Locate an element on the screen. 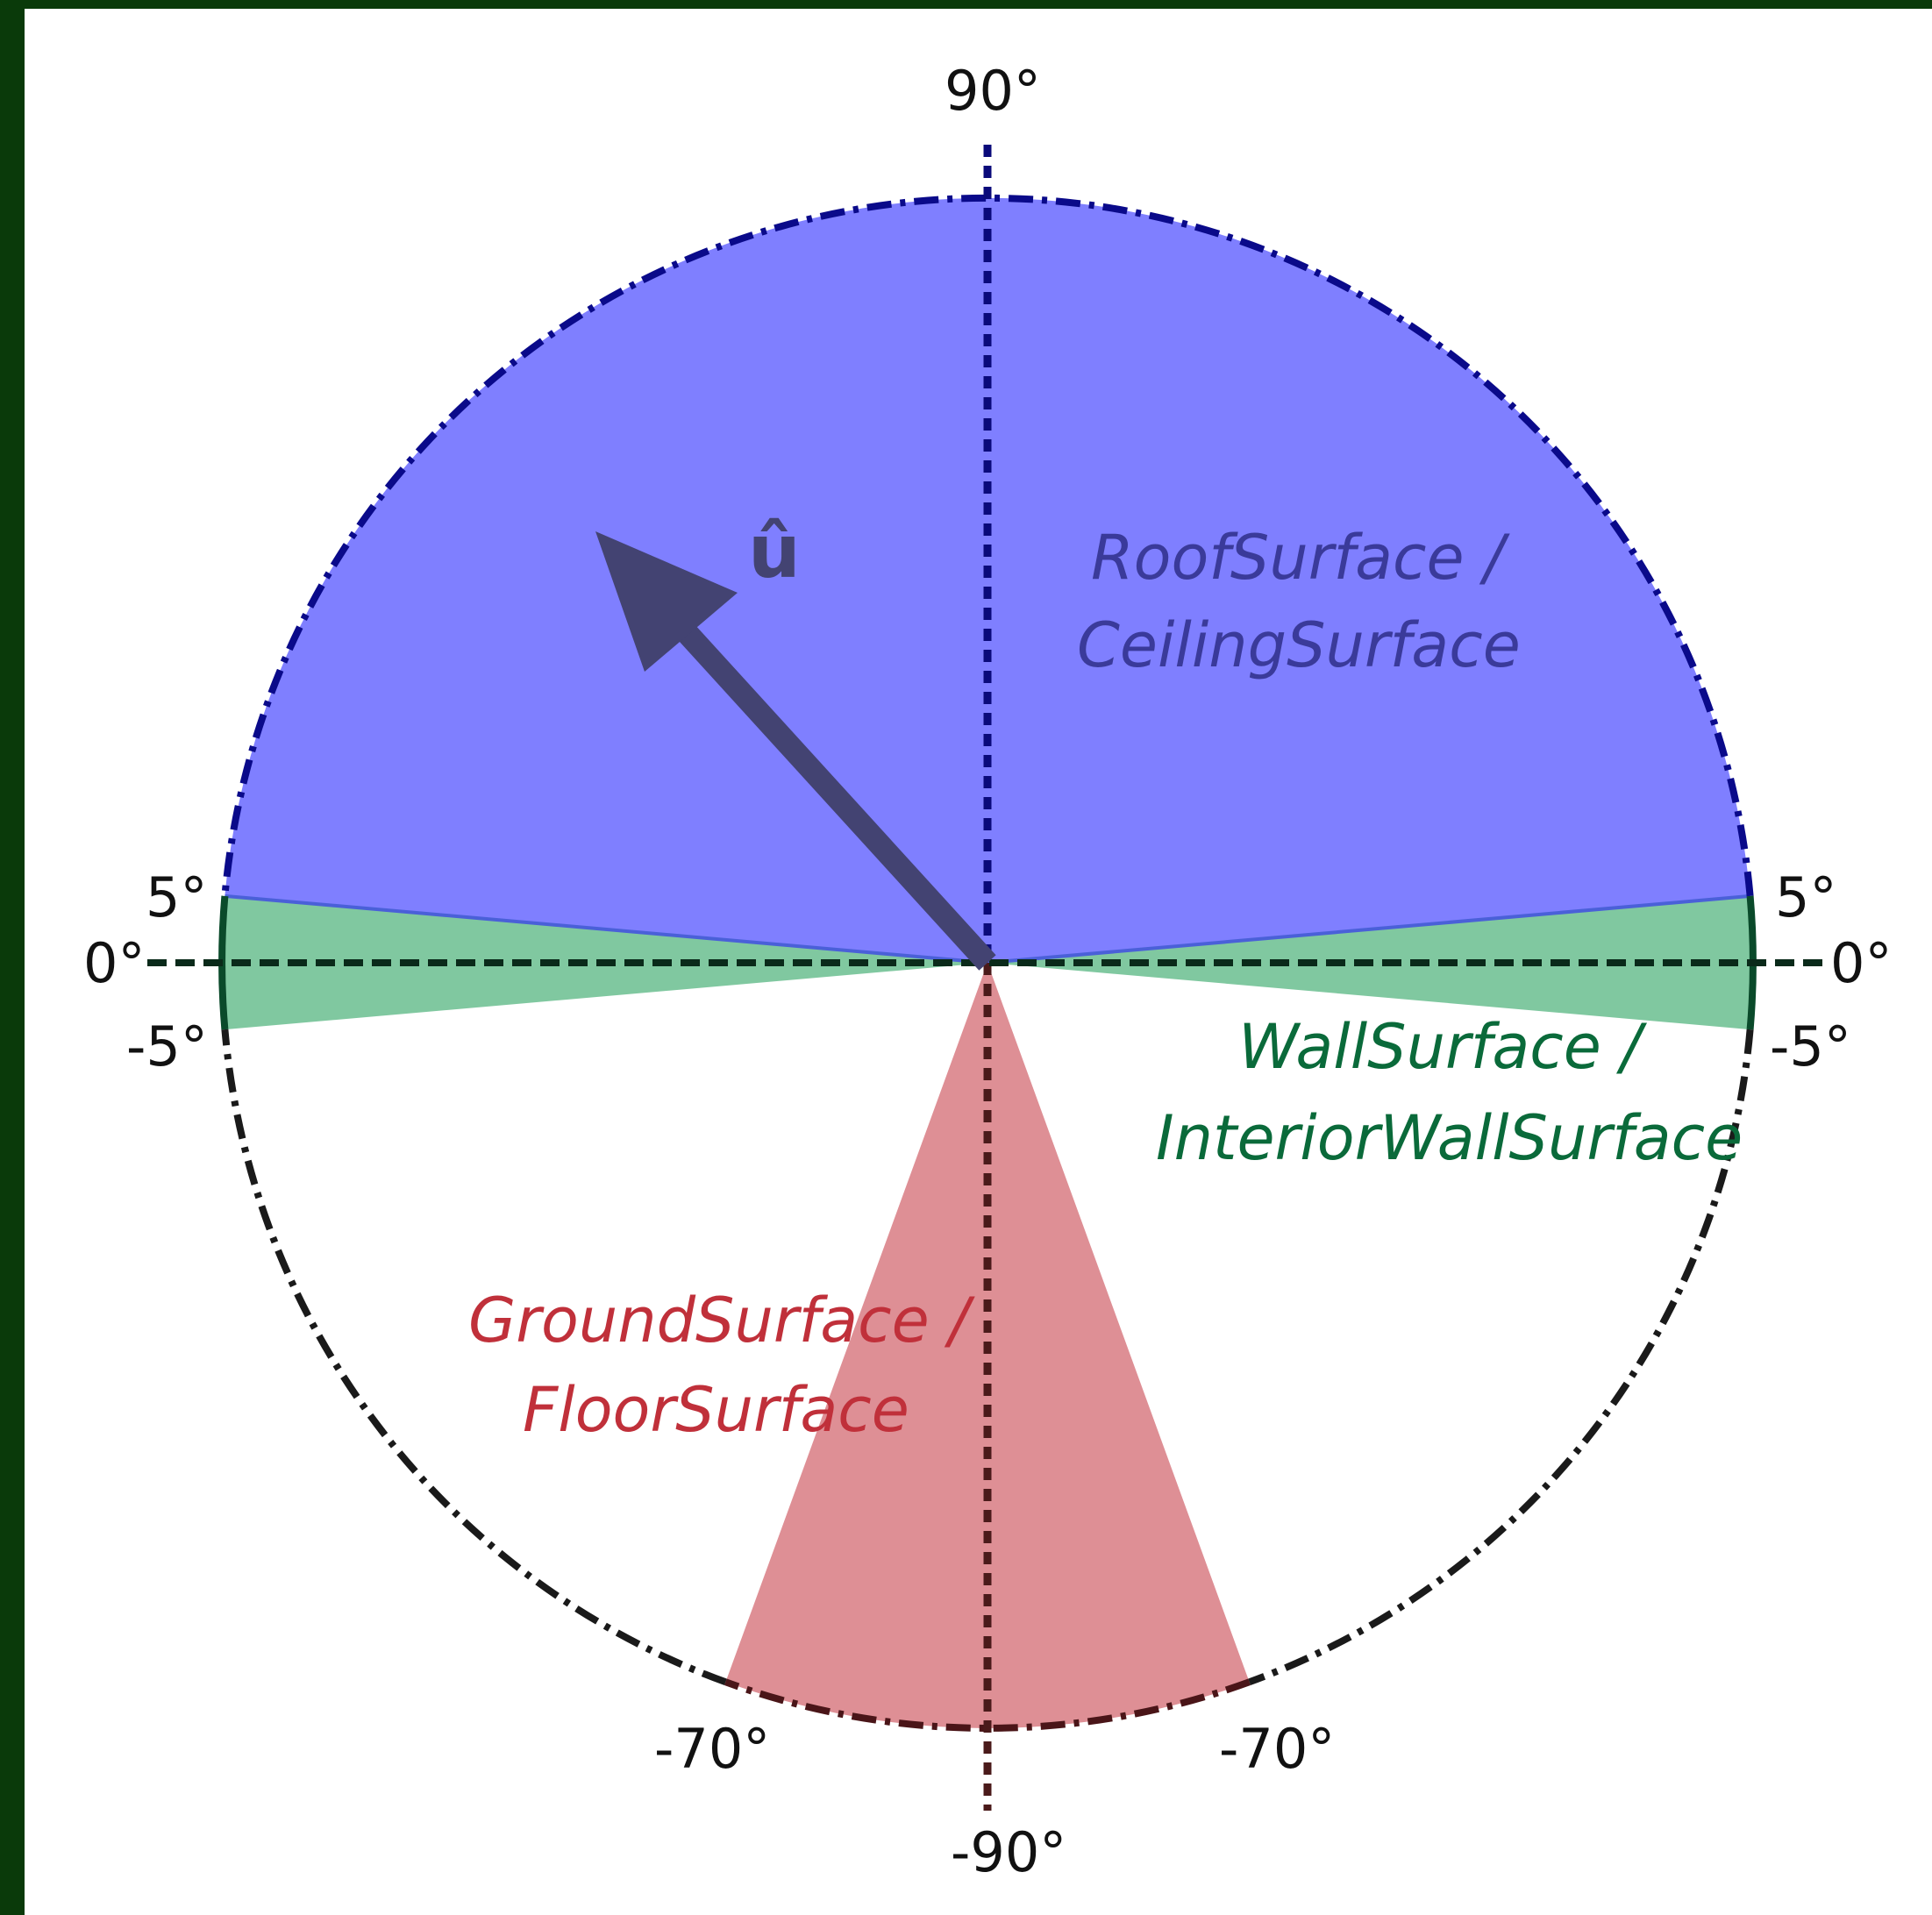 Image resolution: width=1932 pixels, height=1915 pixels. label-minus-70-left: -70° is located at coordinates (712, 1749).